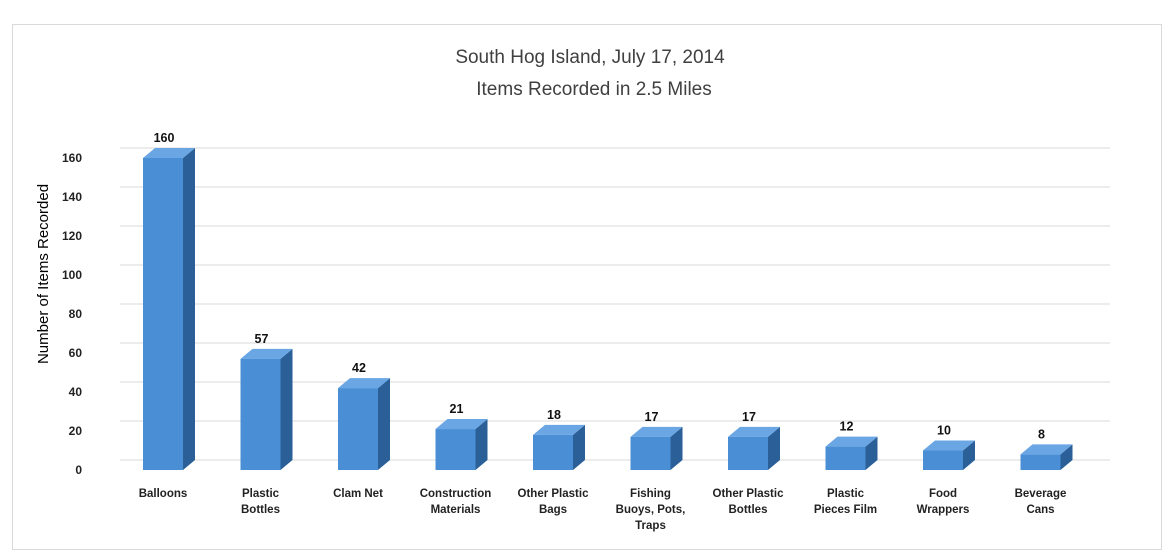 The width and height of the screenshot is (1176, 557). Describe the element at coordinates (651, 510) in the screenshot. I see `x-category-label: Fishing Buoys, Pots, Traps` at that location.